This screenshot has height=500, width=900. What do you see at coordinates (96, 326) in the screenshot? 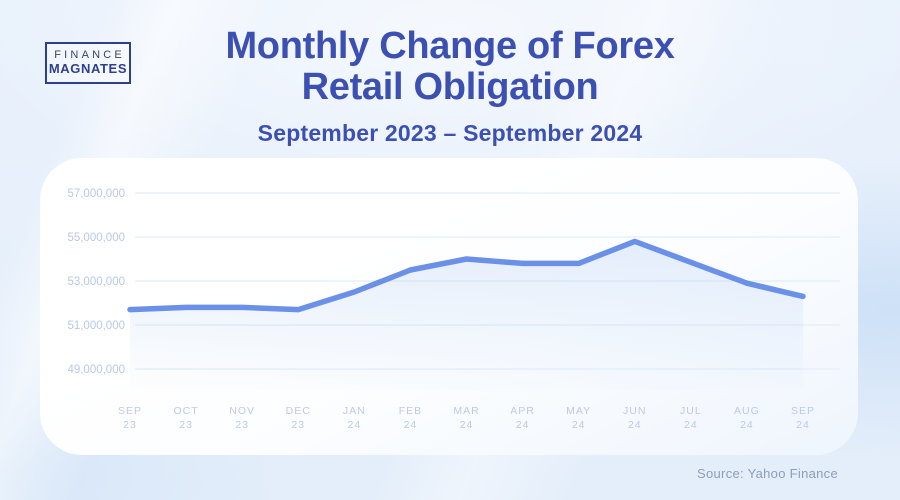
I see `svg-text: 51,000,000` at bounding box center [96, 326].